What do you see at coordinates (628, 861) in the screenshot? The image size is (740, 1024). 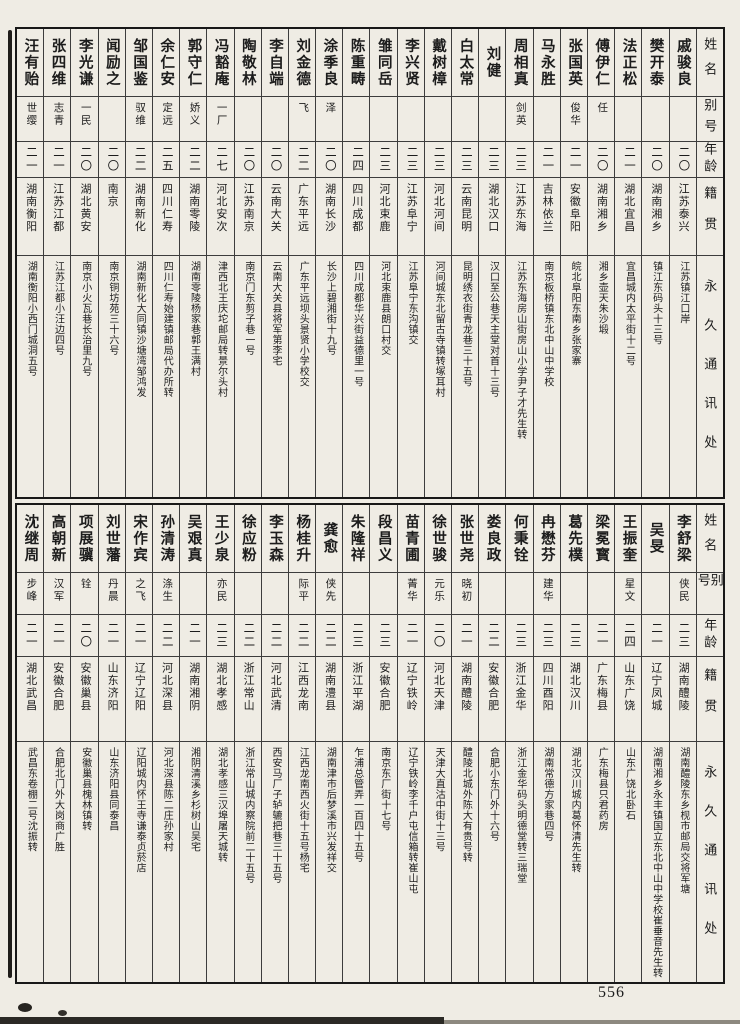 I see `address-cell: 山东广饶北卧石` at bounding box center [628, 861].